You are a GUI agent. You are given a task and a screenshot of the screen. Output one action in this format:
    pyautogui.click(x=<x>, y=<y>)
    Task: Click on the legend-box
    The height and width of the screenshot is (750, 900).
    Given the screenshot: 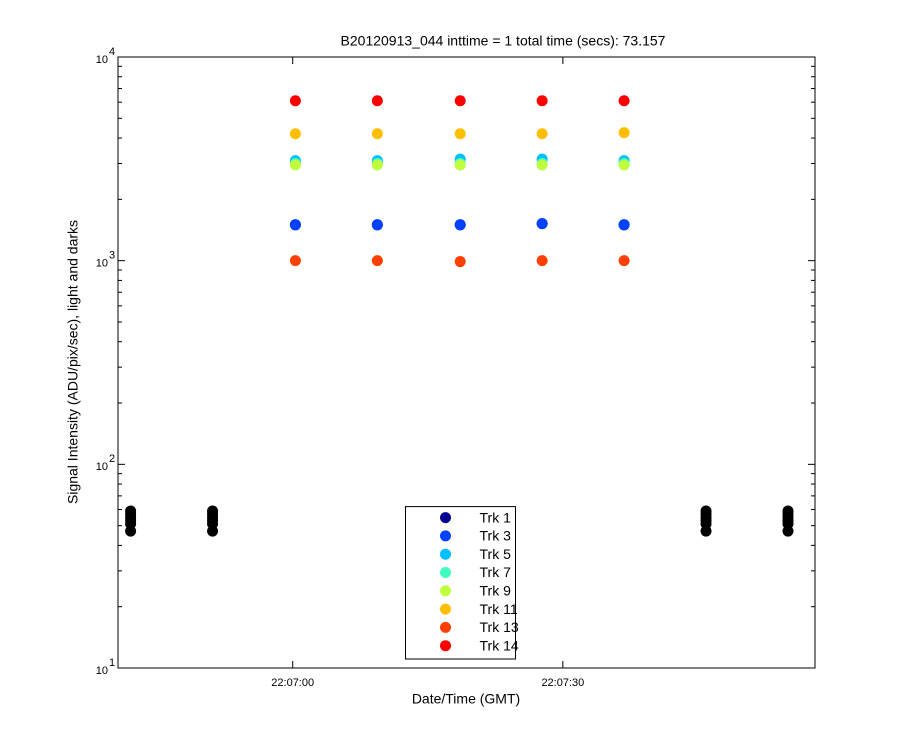 What is the action you would take?
    pyautogui.click(x=460, y=583)
    